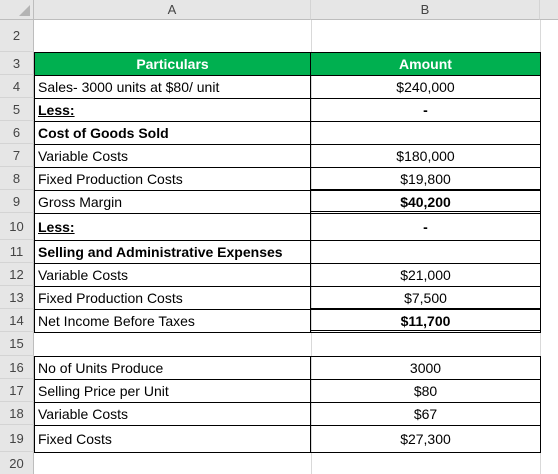 The image size is (558, 474). What do you see at coordinates (425, 132) in the screenshot?
I see `cell-b6` at bounding box center [425, 132].